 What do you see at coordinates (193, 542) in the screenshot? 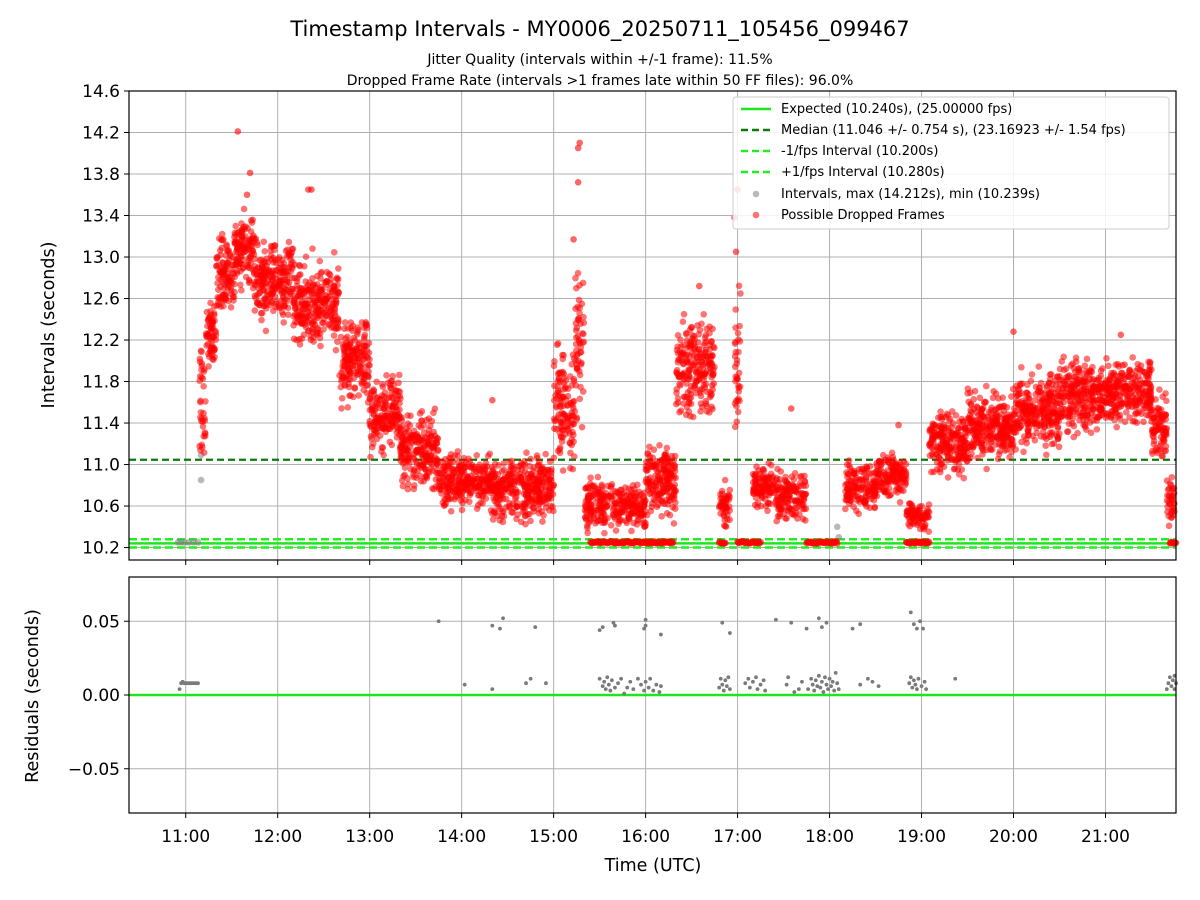
I see `interval-point` at bounding box center [193, 542].